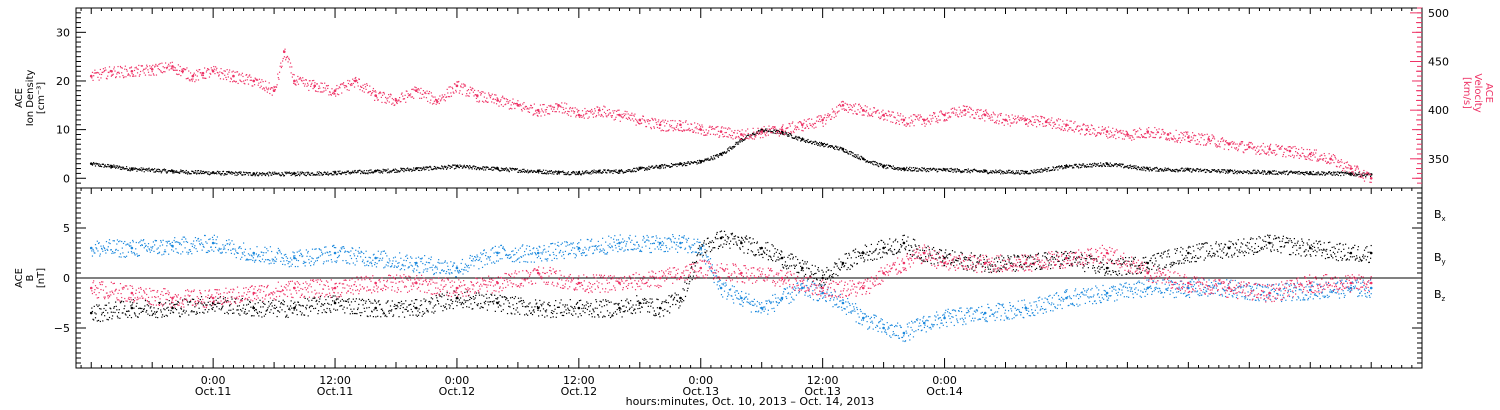  Describe the element at coordinates (538, 110) in the screenshot. I see `data-point` at that location.